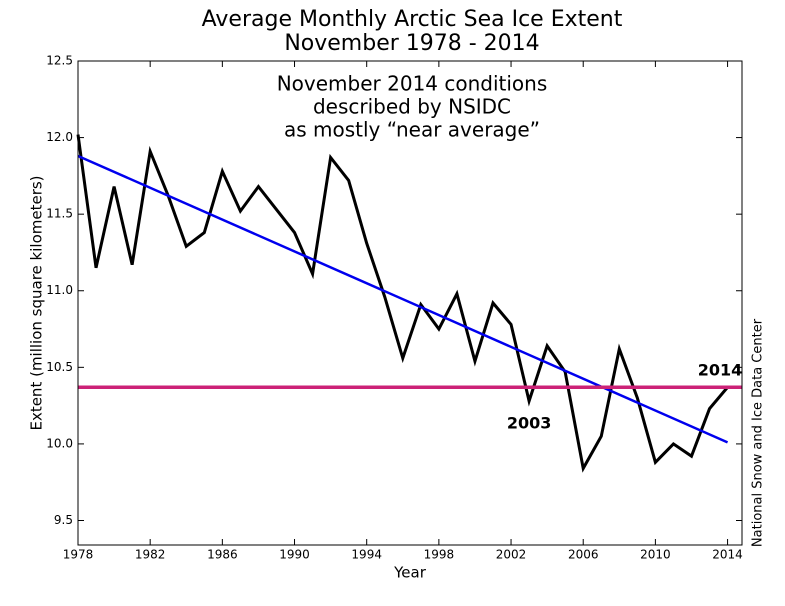 The width and height of the screenshot is (785, 606). Describe the element at coordinates (439, 555) in the screenshot. I see `x-tick-label: 1998` at that location.